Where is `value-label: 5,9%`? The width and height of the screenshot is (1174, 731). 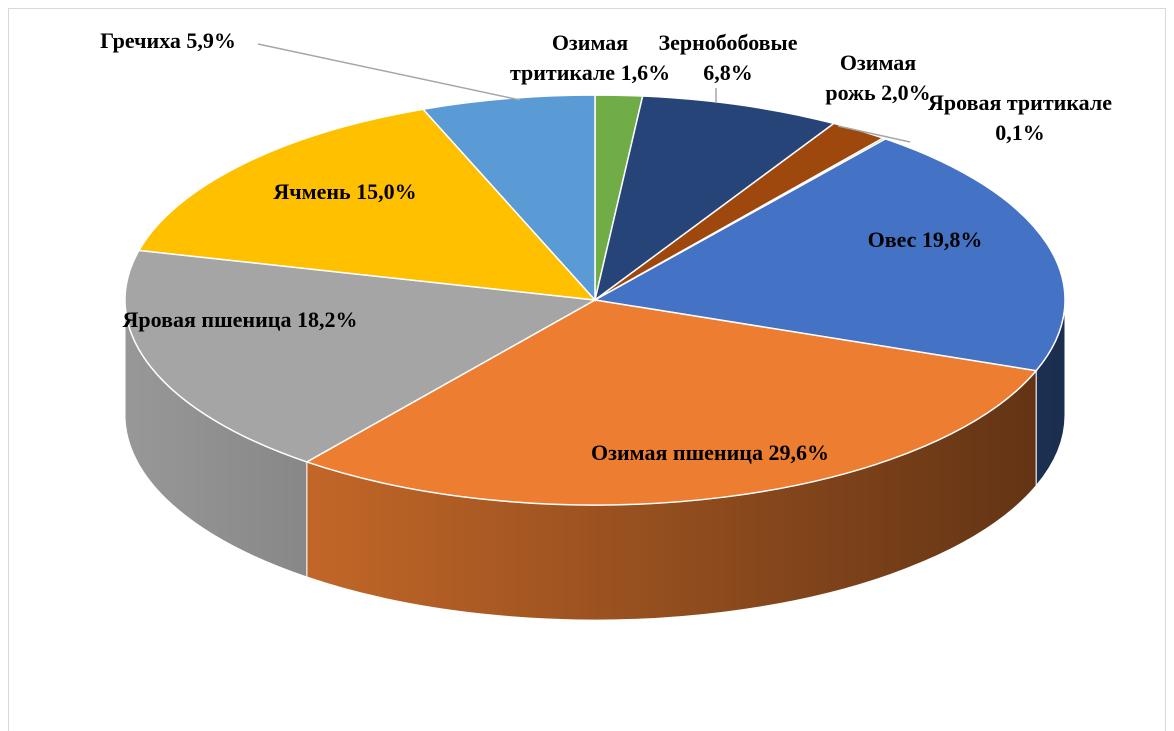 value-label: 5,9% is located at coordinates (211, 40).